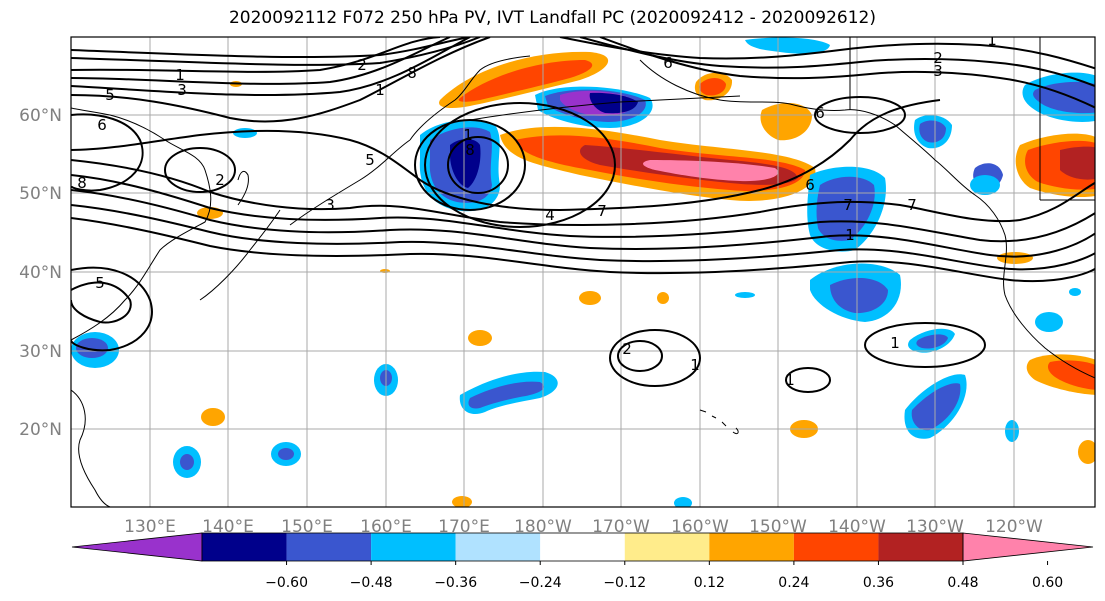 This screenshot has width=1105, height=601. Describe the element at coordinates (40, 194) in the screenshot. I see `latitude-tick-label: 50°N` at that location.